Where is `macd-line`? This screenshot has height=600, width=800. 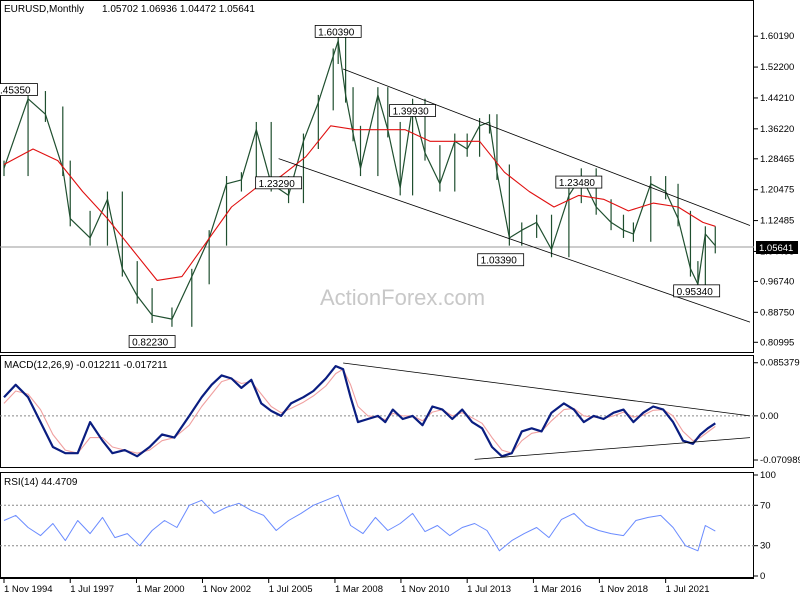 macd-line is located at coordinates (359, 411).